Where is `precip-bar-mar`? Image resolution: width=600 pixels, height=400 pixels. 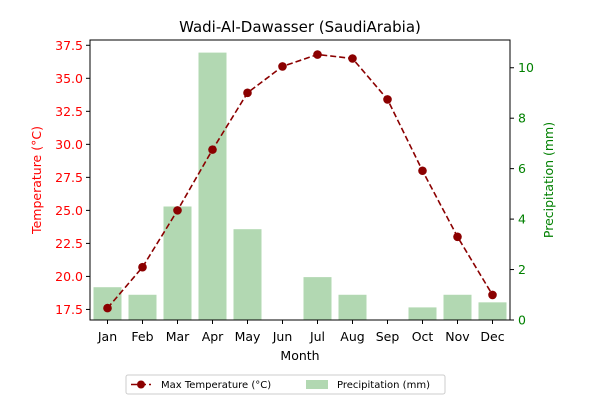
precip-bar-mar is located at coordinates (177, 263).